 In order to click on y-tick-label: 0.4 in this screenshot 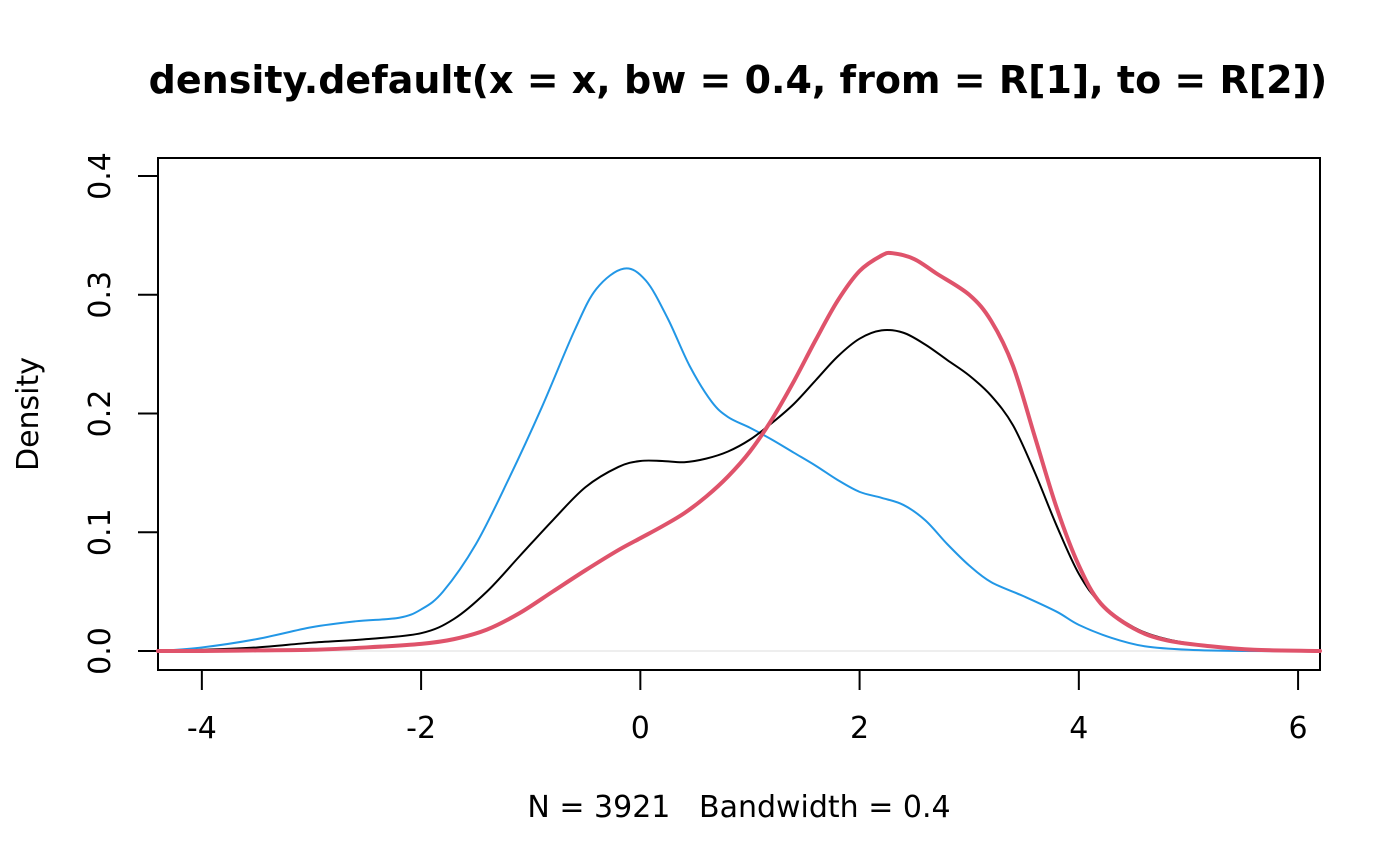, I will do `click(100, 176)`.